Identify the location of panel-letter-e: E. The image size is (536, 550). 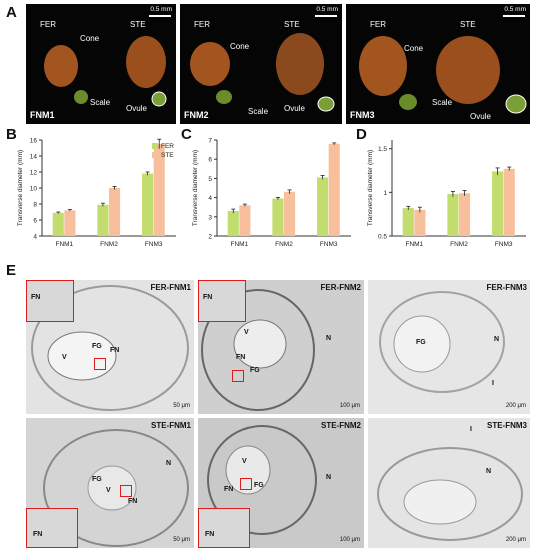
(11, 270).